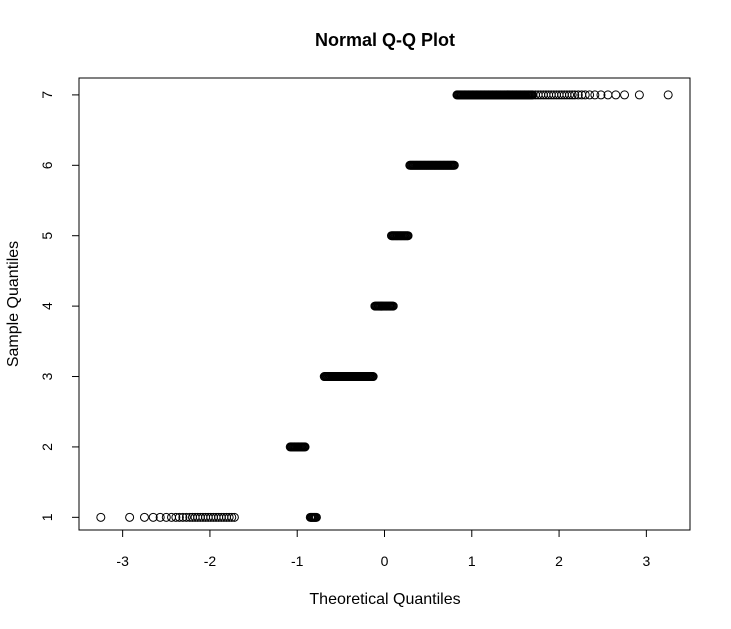 The height and width of the screenshot is (629, 731). What do you see at coordinates (47, 517) in the screenshot?
I see `y-tick-label: 1` at bounding box center [47, 517].